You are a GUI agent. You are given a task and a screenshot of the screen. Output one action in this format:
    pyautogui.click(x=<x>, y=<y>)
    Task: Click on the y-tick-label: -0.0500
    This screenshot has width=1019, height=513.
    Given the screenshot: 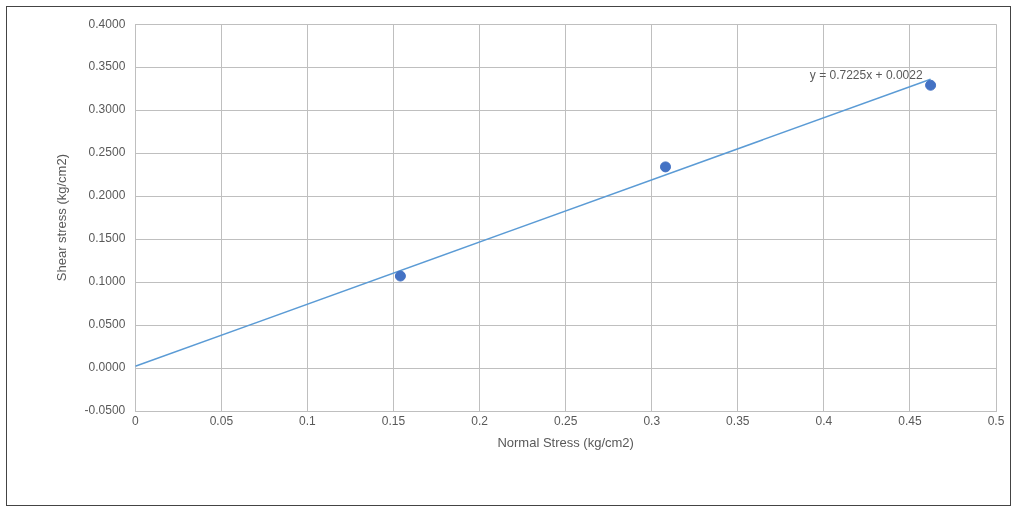 What is the action you would take?
    pyautogui.click(x=105, y=410)
    